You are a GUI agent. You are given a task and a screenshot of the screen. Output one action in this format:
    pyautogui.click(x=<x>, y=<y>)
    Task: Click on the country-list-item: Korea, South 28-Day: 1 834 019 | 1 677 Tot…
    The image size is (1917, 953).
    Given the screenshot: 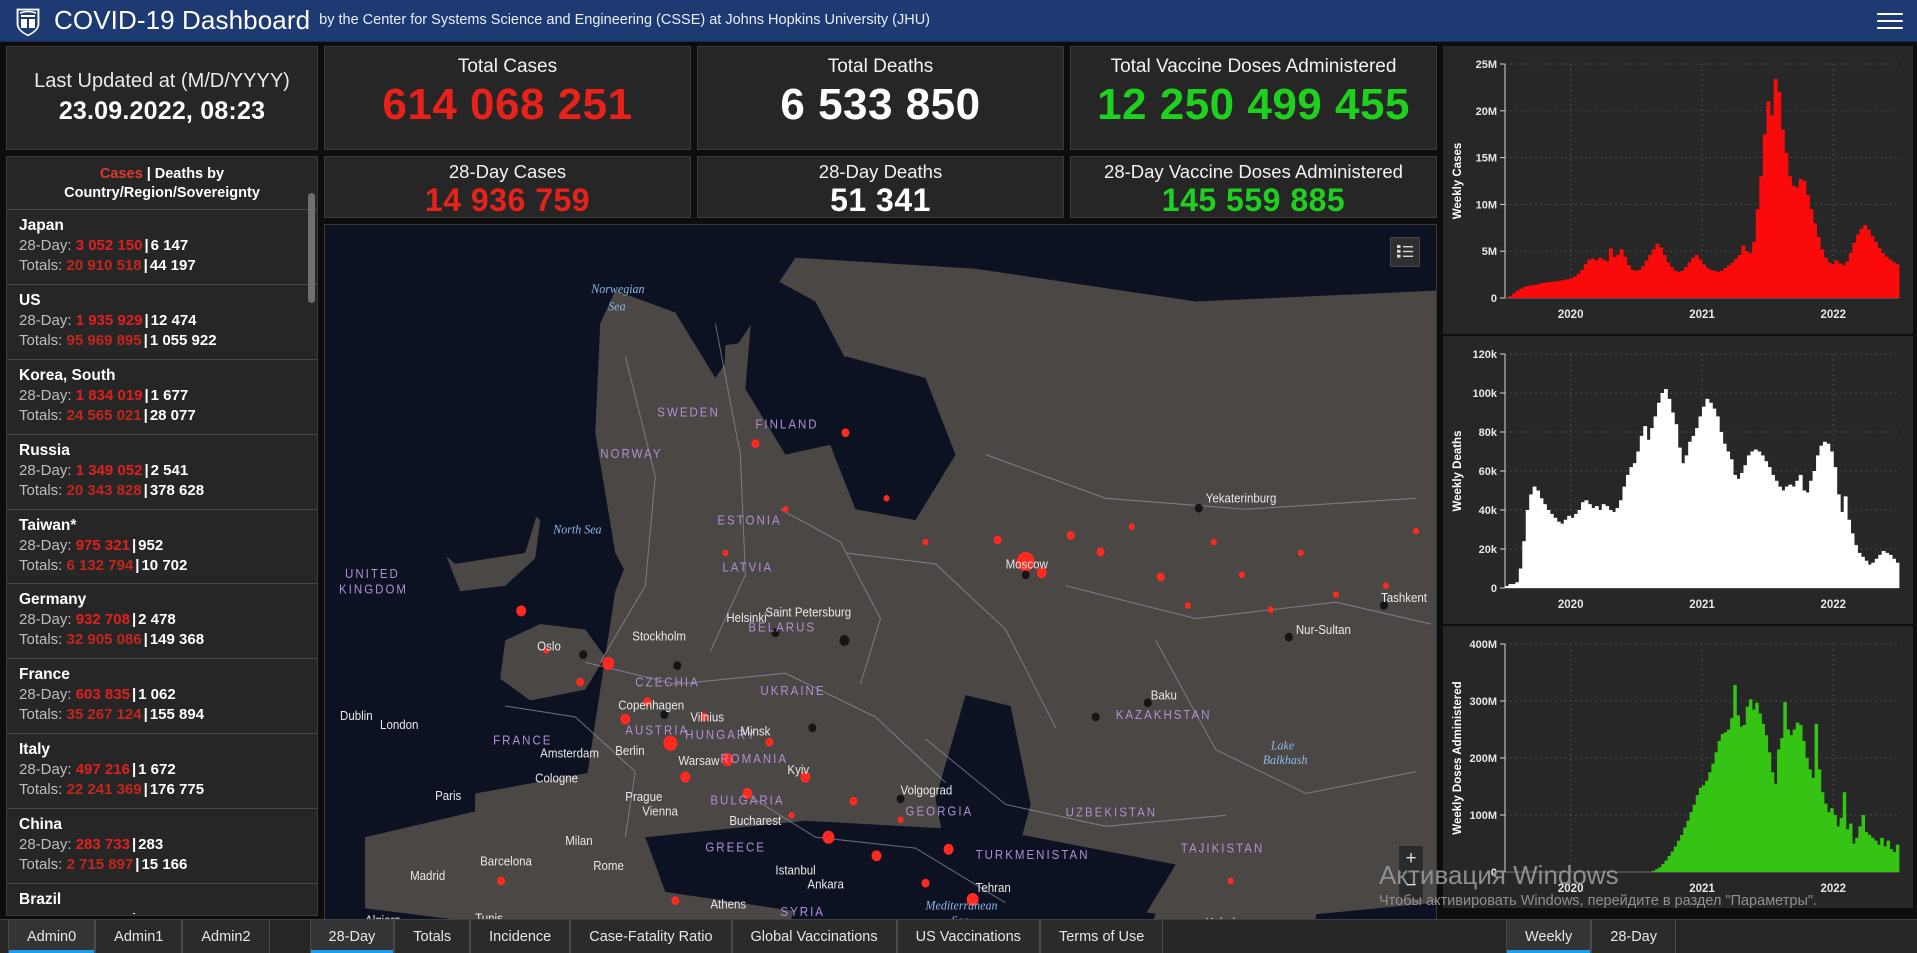 What is the action you would take?
    pyautogui.click(x=162, y=396)
    